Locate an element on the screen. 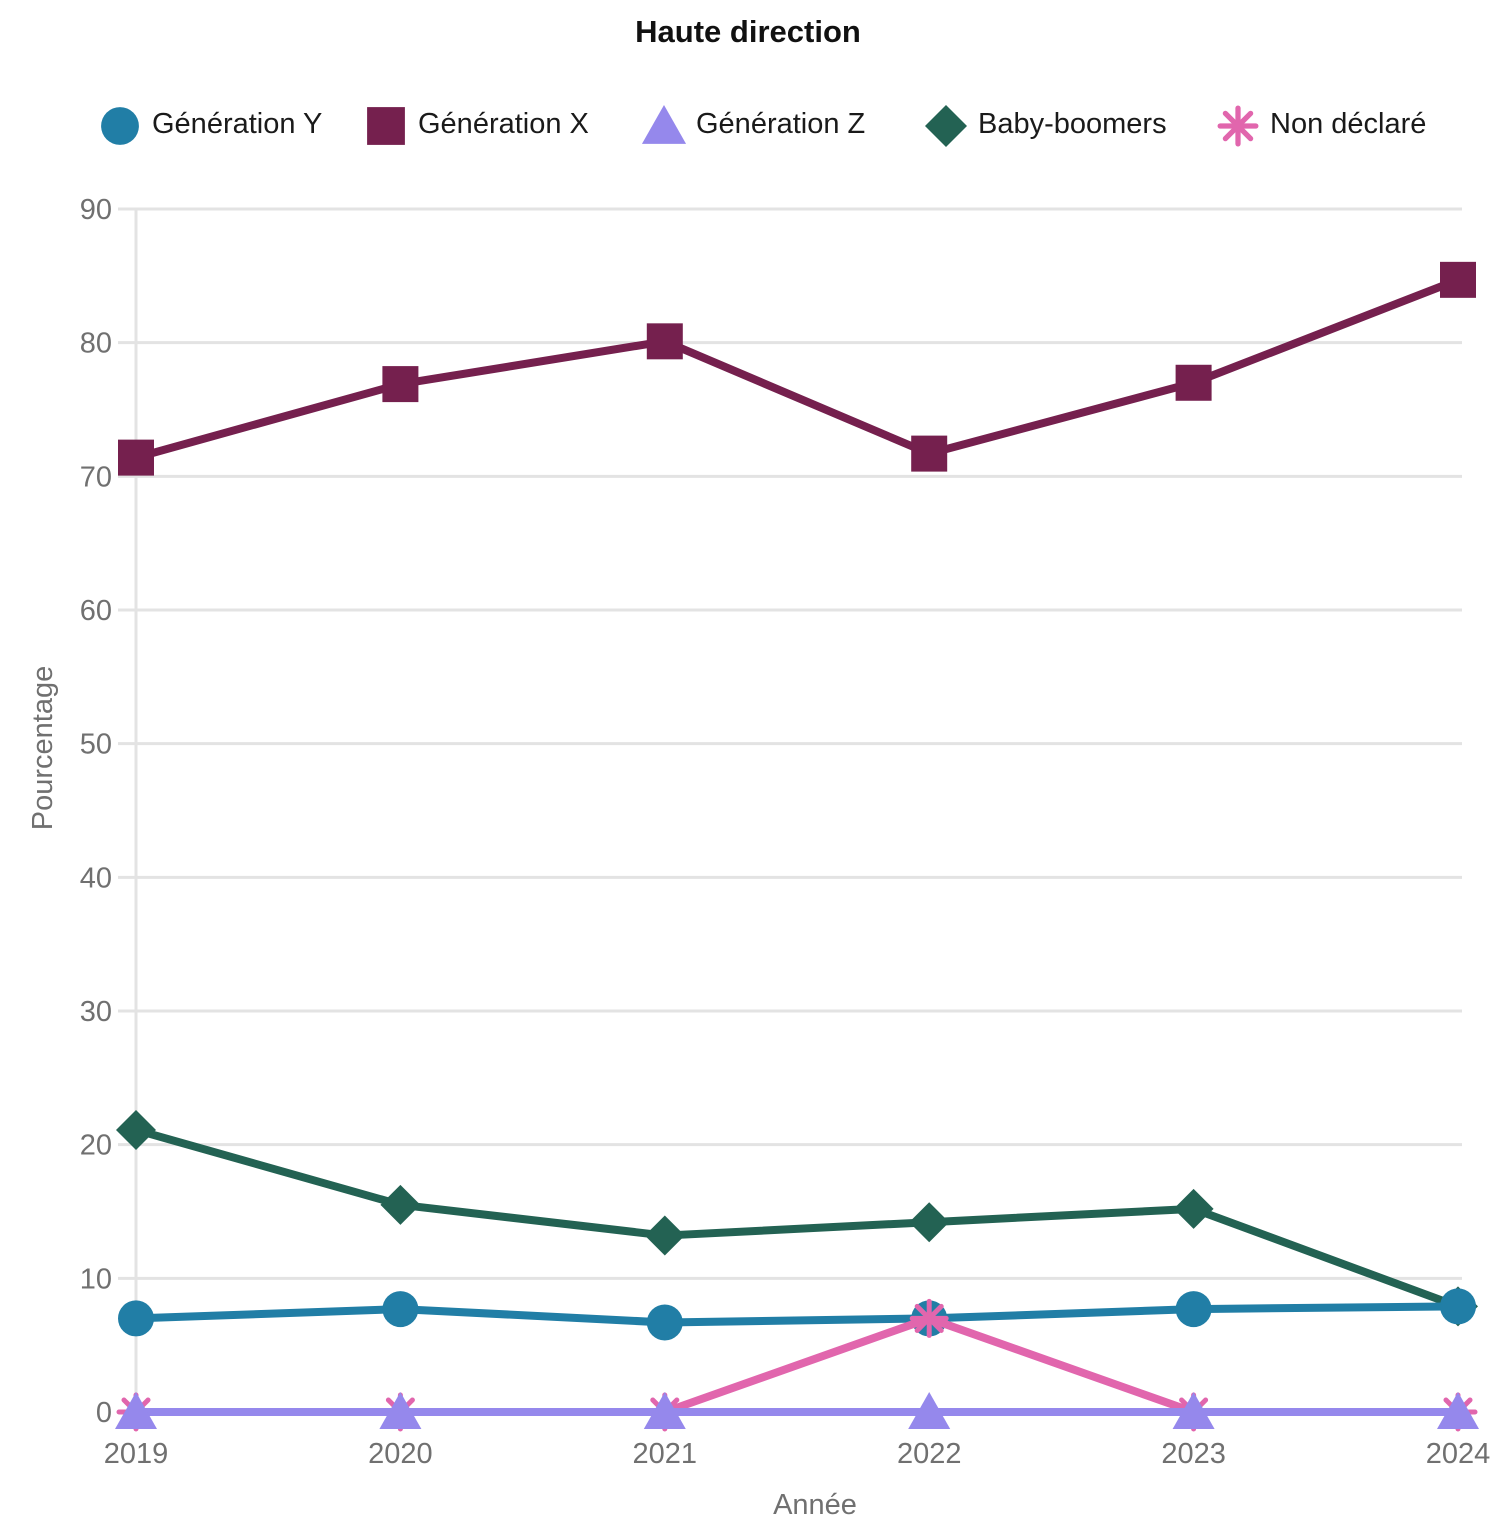 The height and width of the screenshot is (1524, 1496). series-generation-z is located at coordinates (797, 1410).